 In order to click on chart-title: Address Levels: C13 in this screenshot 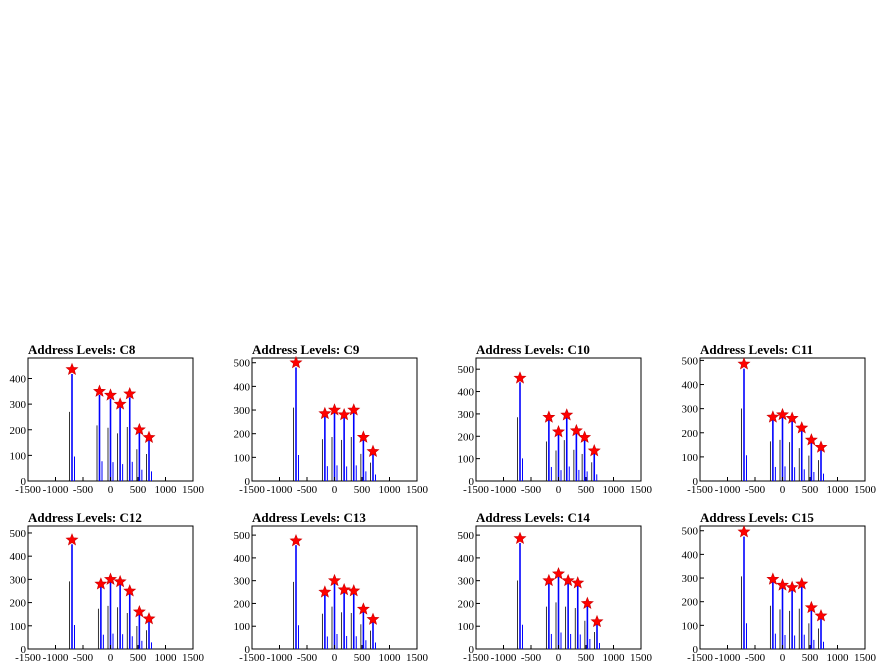, I will do `click(309, 517)`.